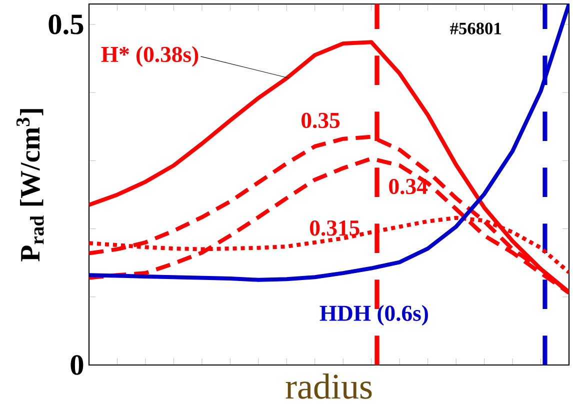  Describe the element at coordinates (30, 185) in the screenshot. I see `y-axis-title: P$_{rad}$ [W/cm$^{3}$]` at that location.